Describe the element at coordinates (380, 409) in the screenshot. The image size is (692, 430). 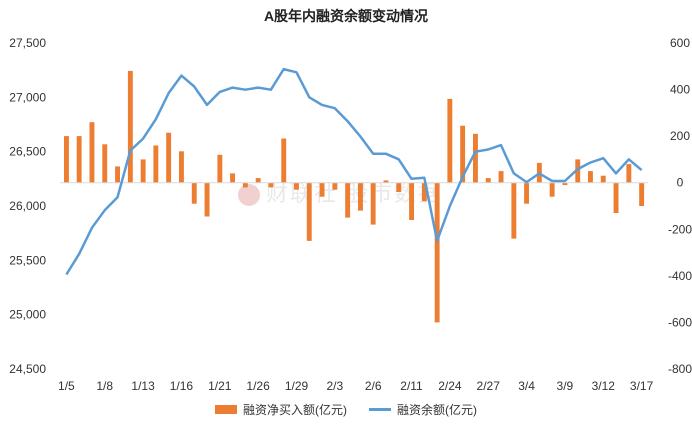
I see `legend-swatch-line` at that location.